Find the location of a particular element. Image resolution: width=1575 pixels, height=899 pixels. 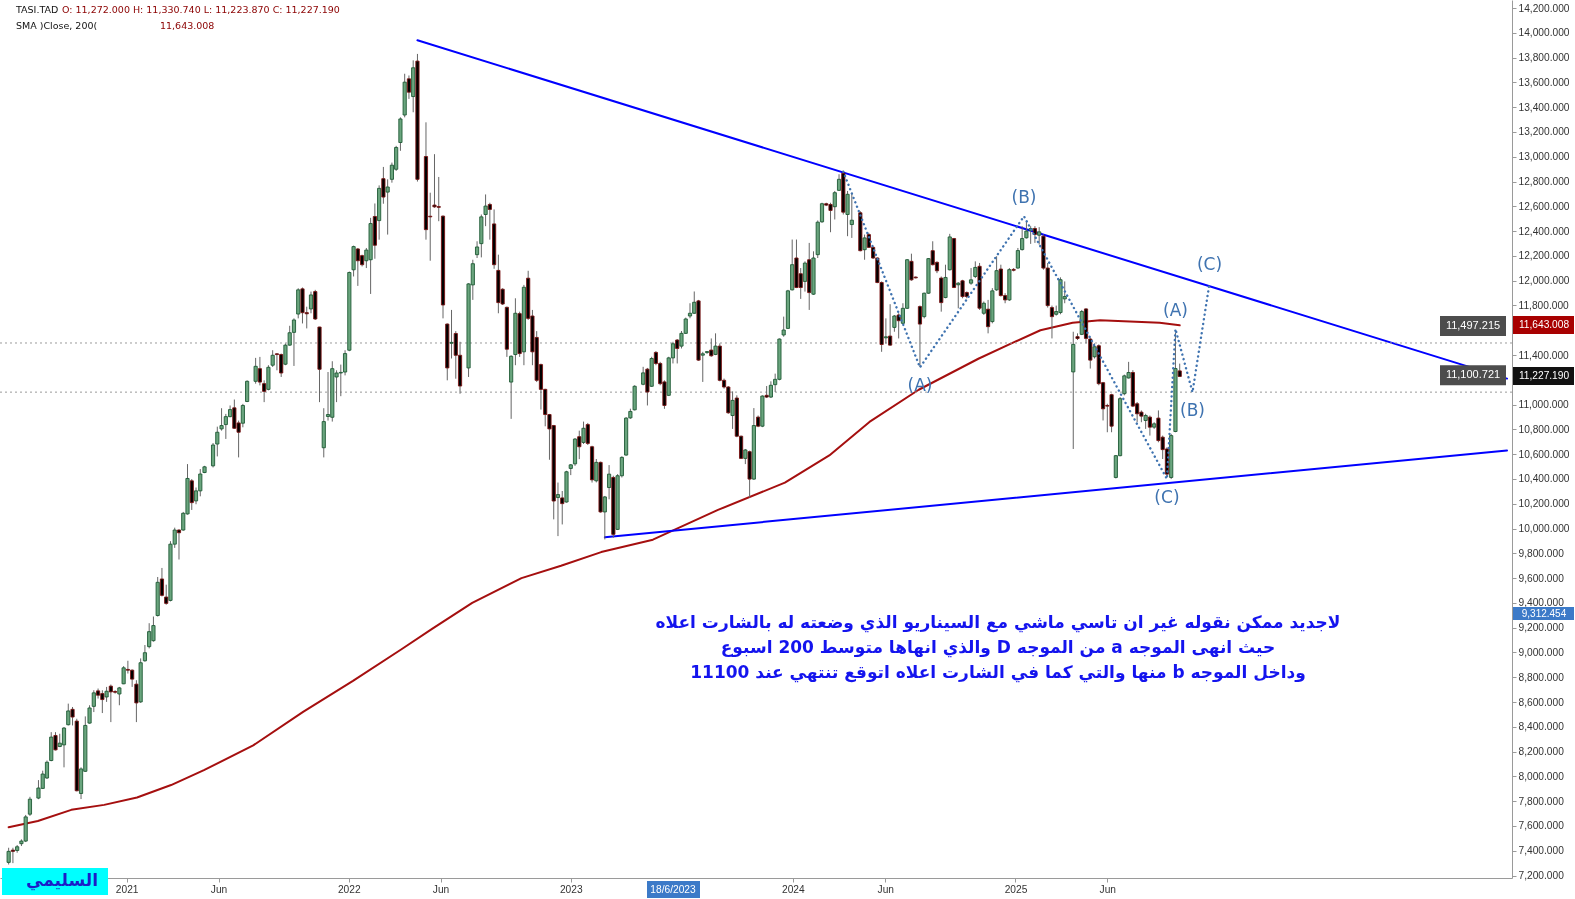

x-tick-label: 2022 is located at coordinates (349, 889).